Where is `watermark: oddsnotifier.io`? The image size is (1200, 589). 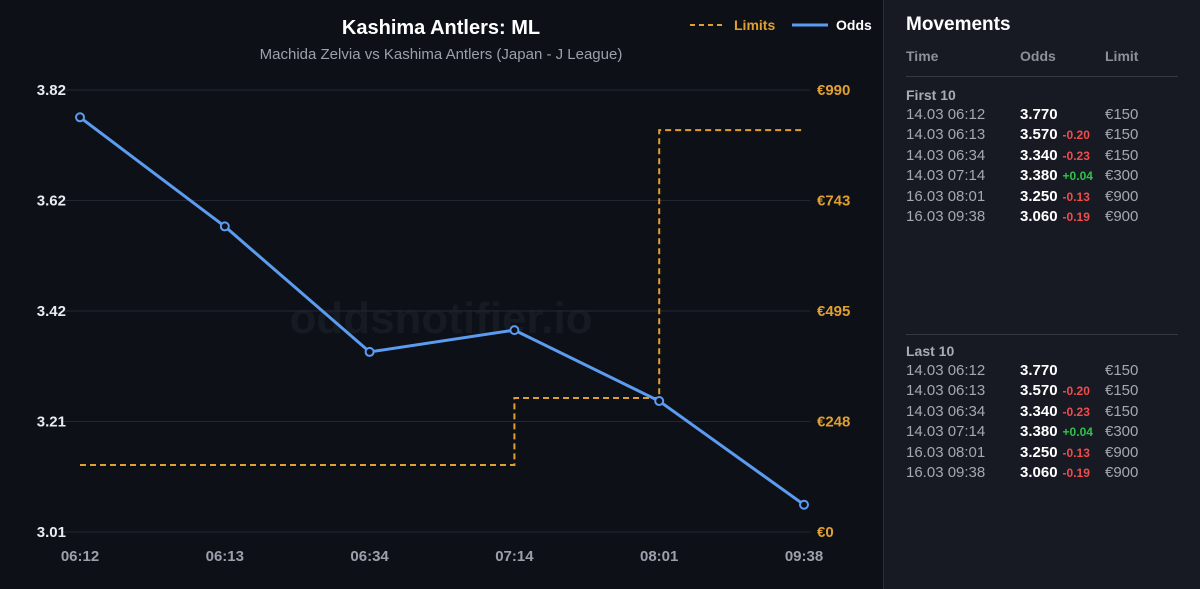 watermark: oddsnotifier.io is located at coordinates (440, 318).